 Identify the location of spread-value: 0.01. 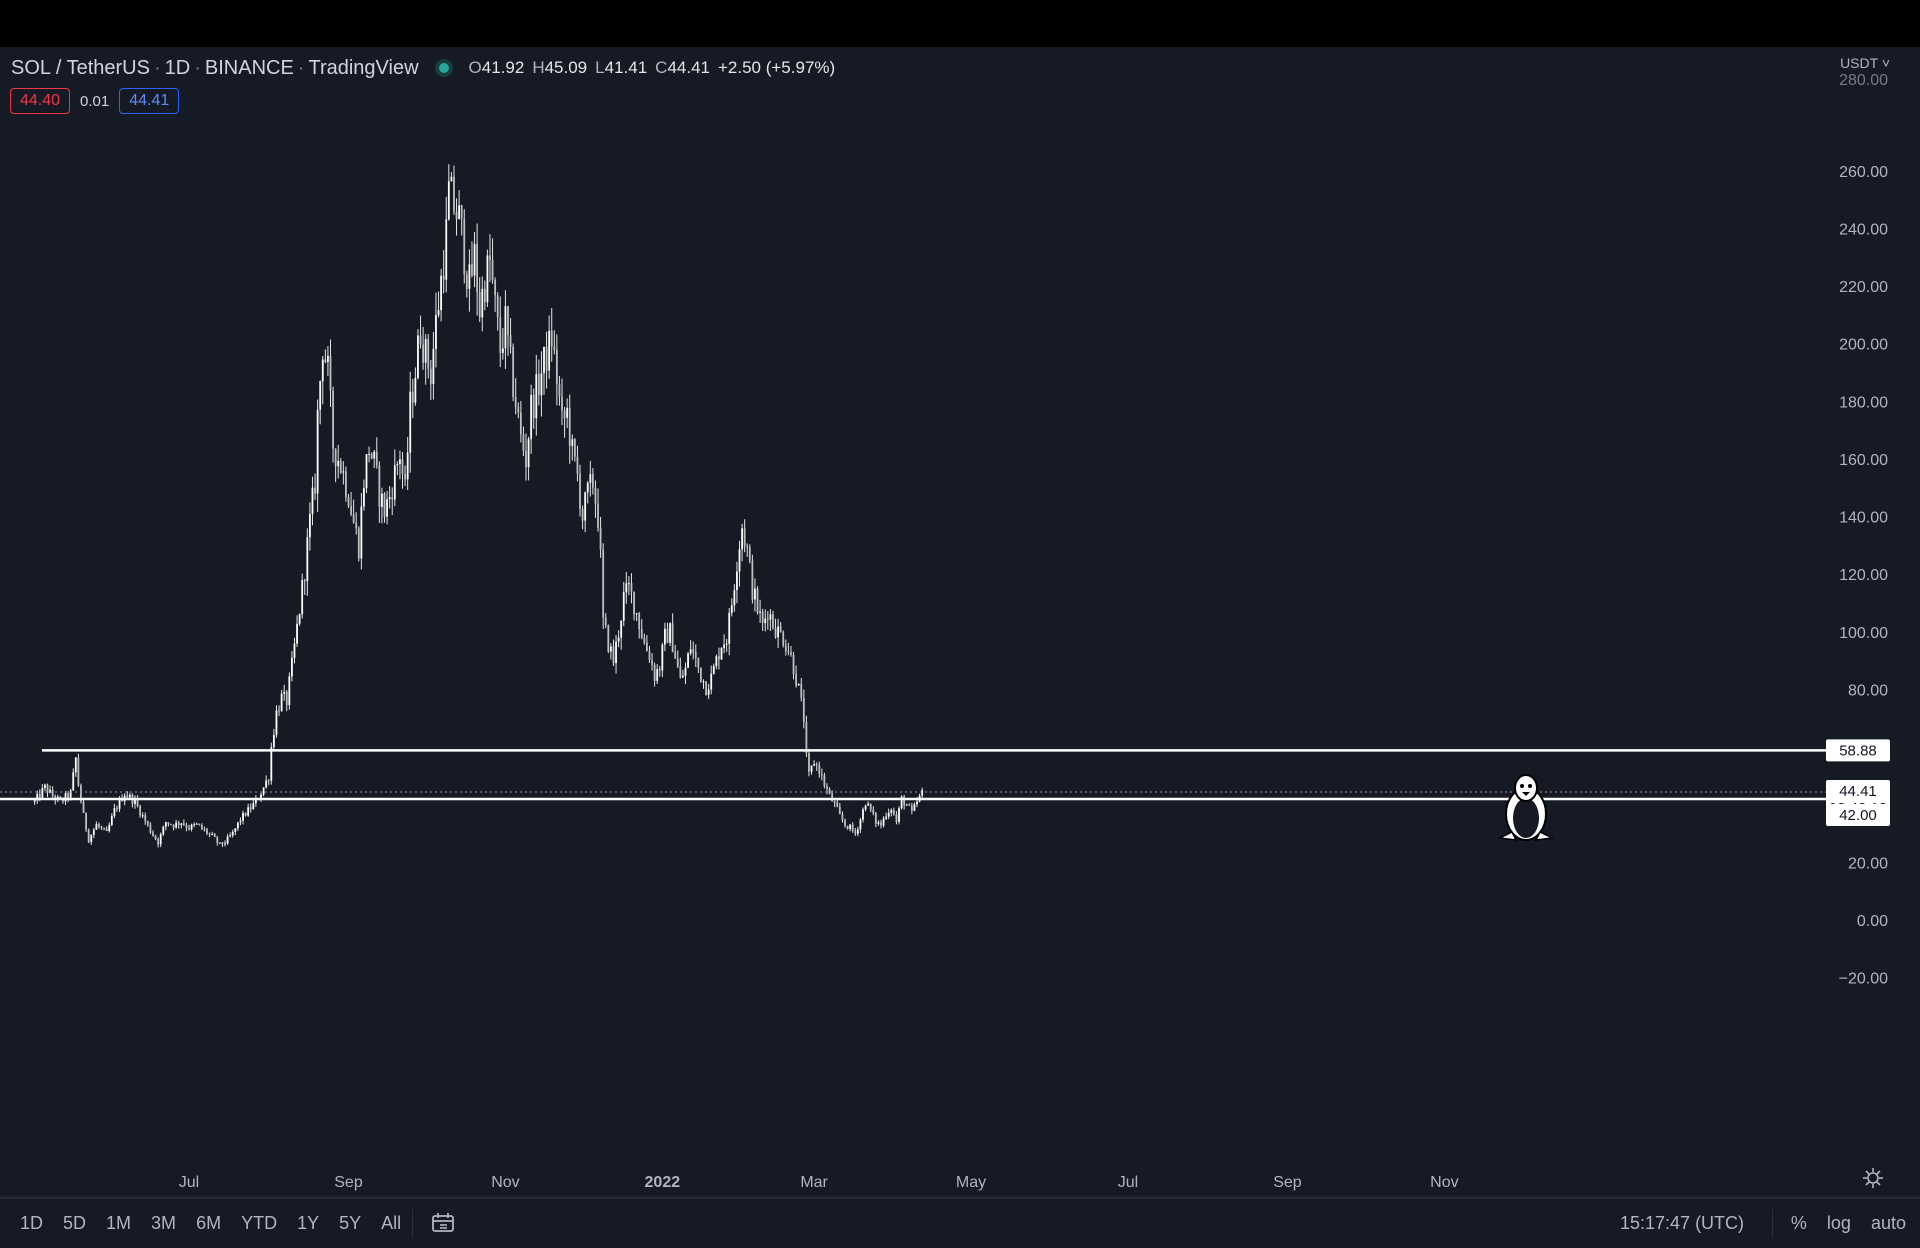
(95, 101).